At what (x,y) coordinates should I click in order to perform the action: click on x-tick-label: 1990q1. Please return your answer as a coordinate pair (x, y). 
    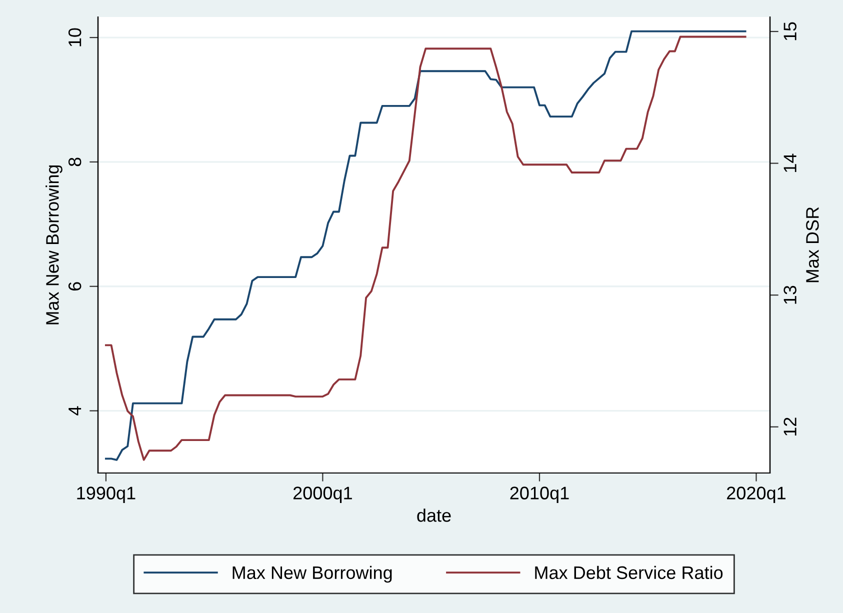
    Looking at the image, I should click on (106, 495).